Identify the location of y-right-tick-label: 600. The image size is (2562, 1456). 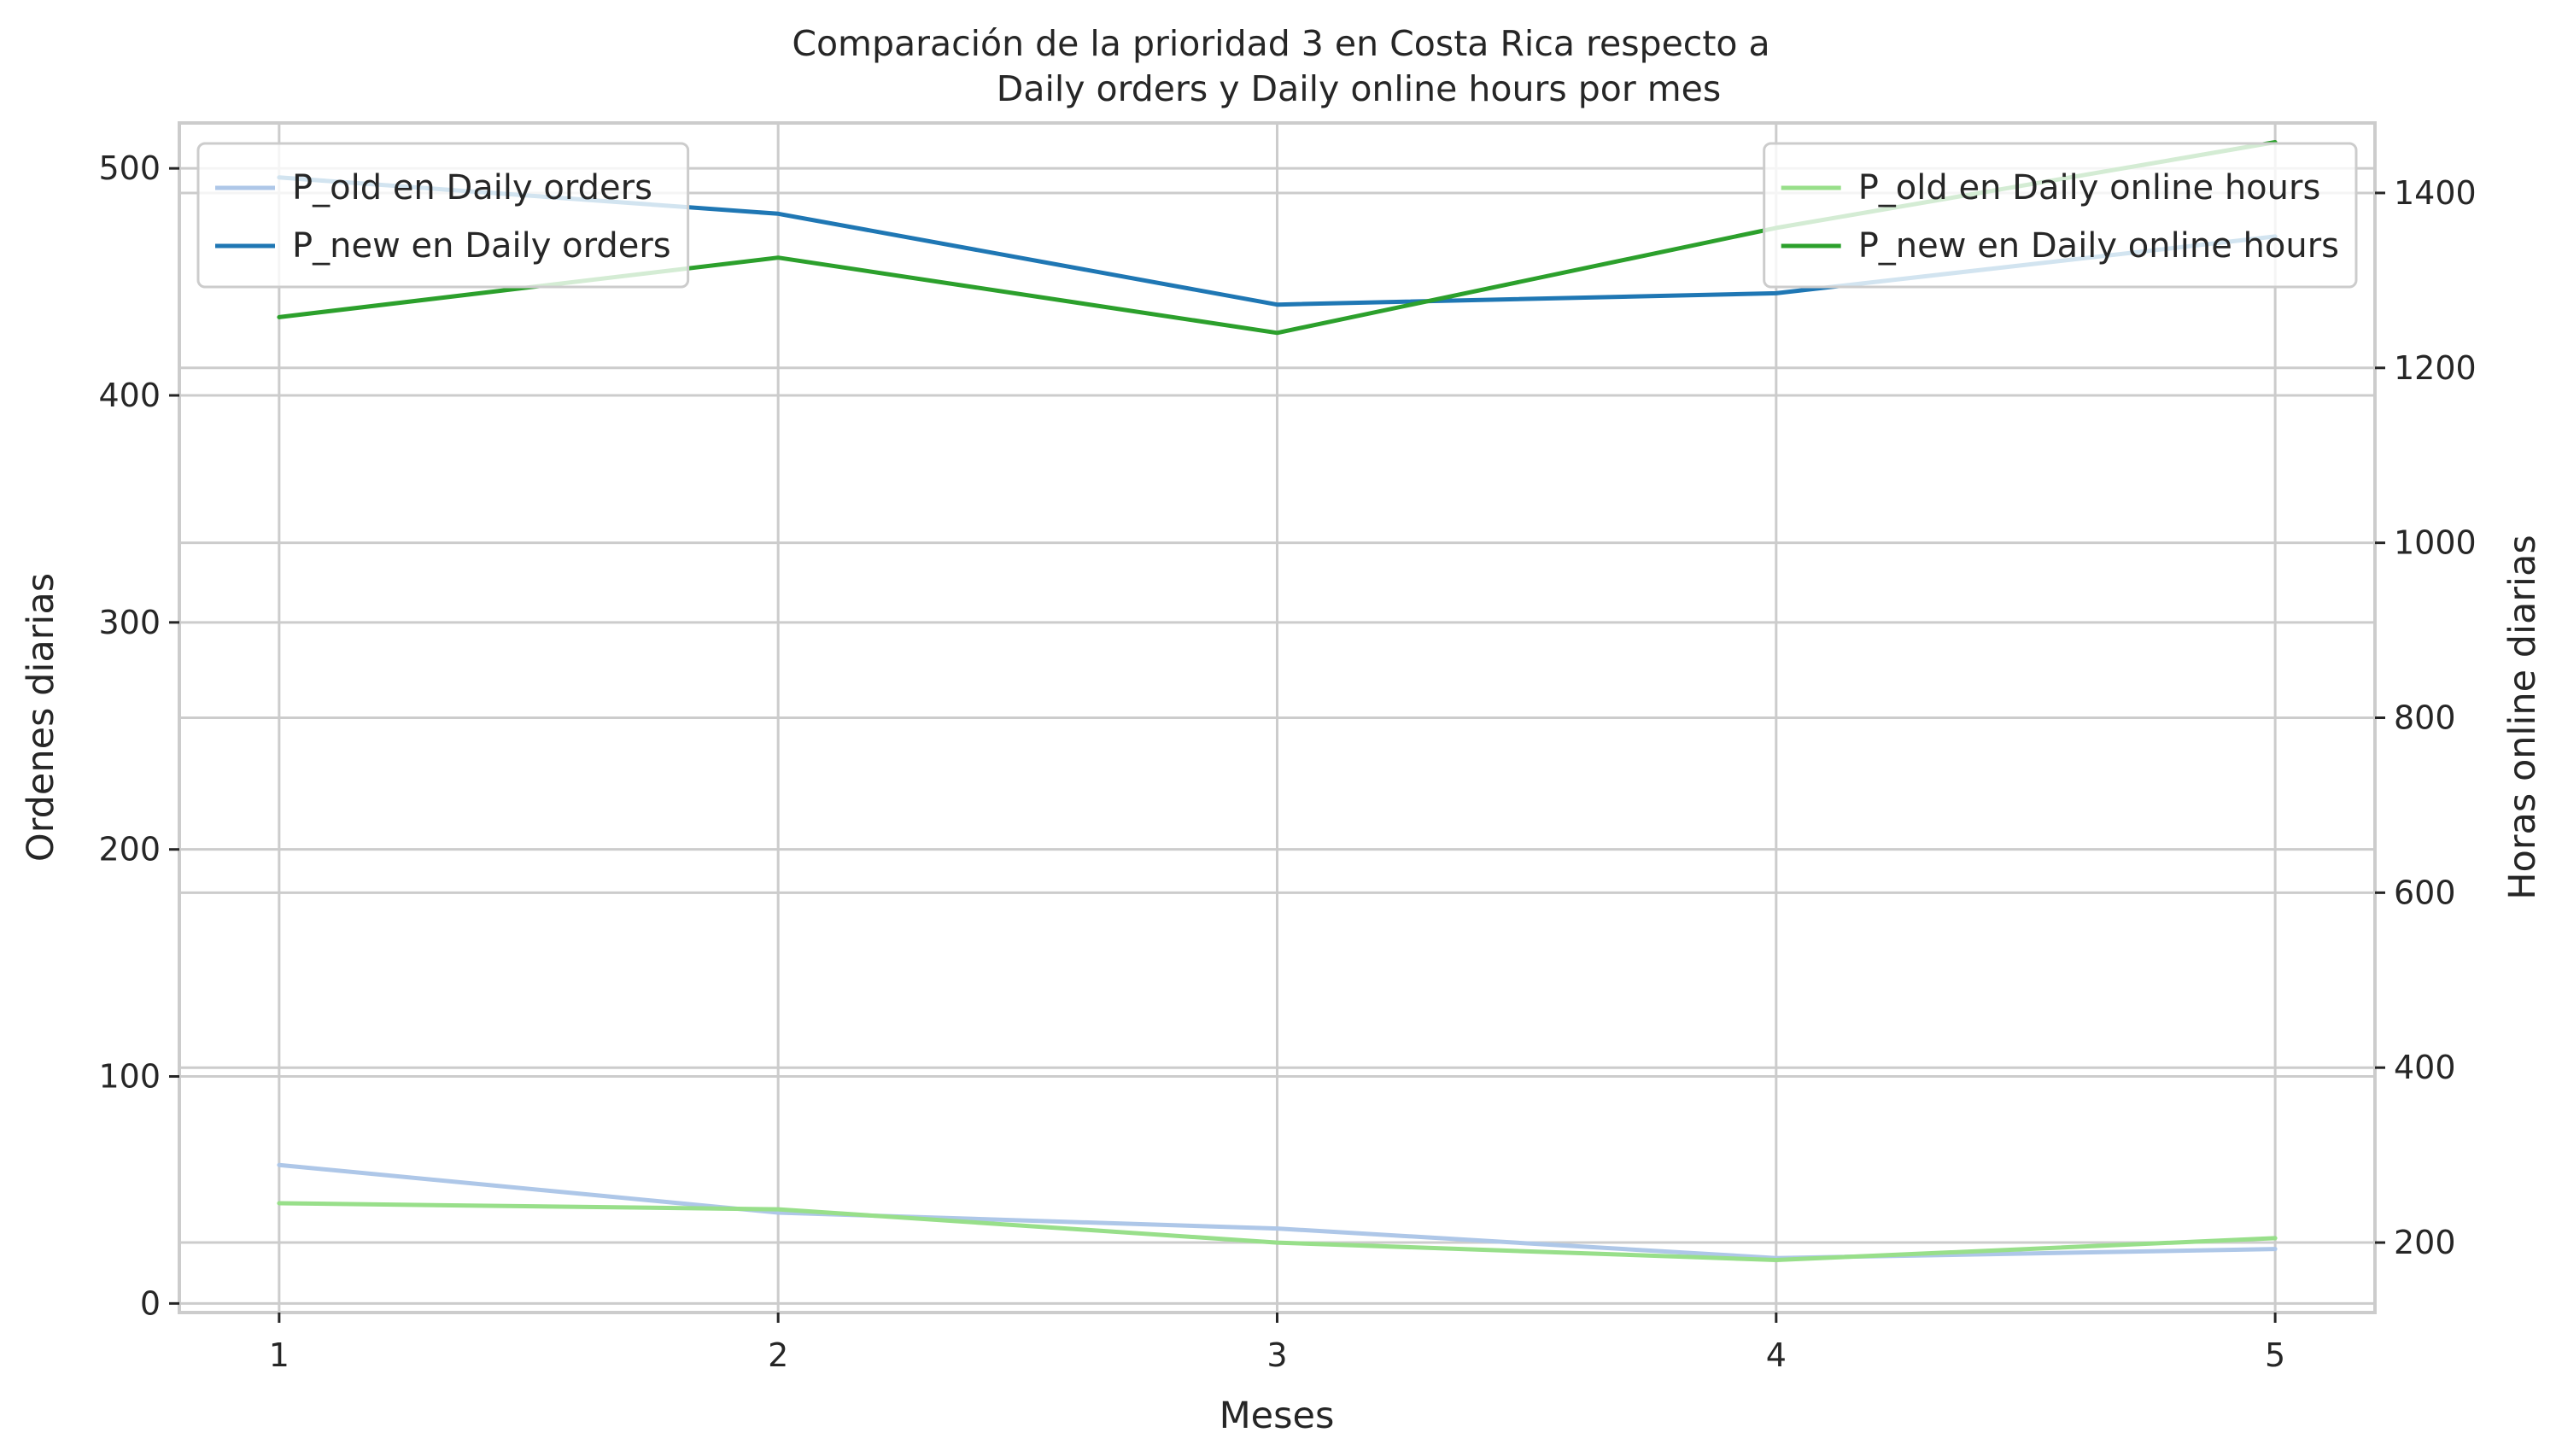
(2425, 893).